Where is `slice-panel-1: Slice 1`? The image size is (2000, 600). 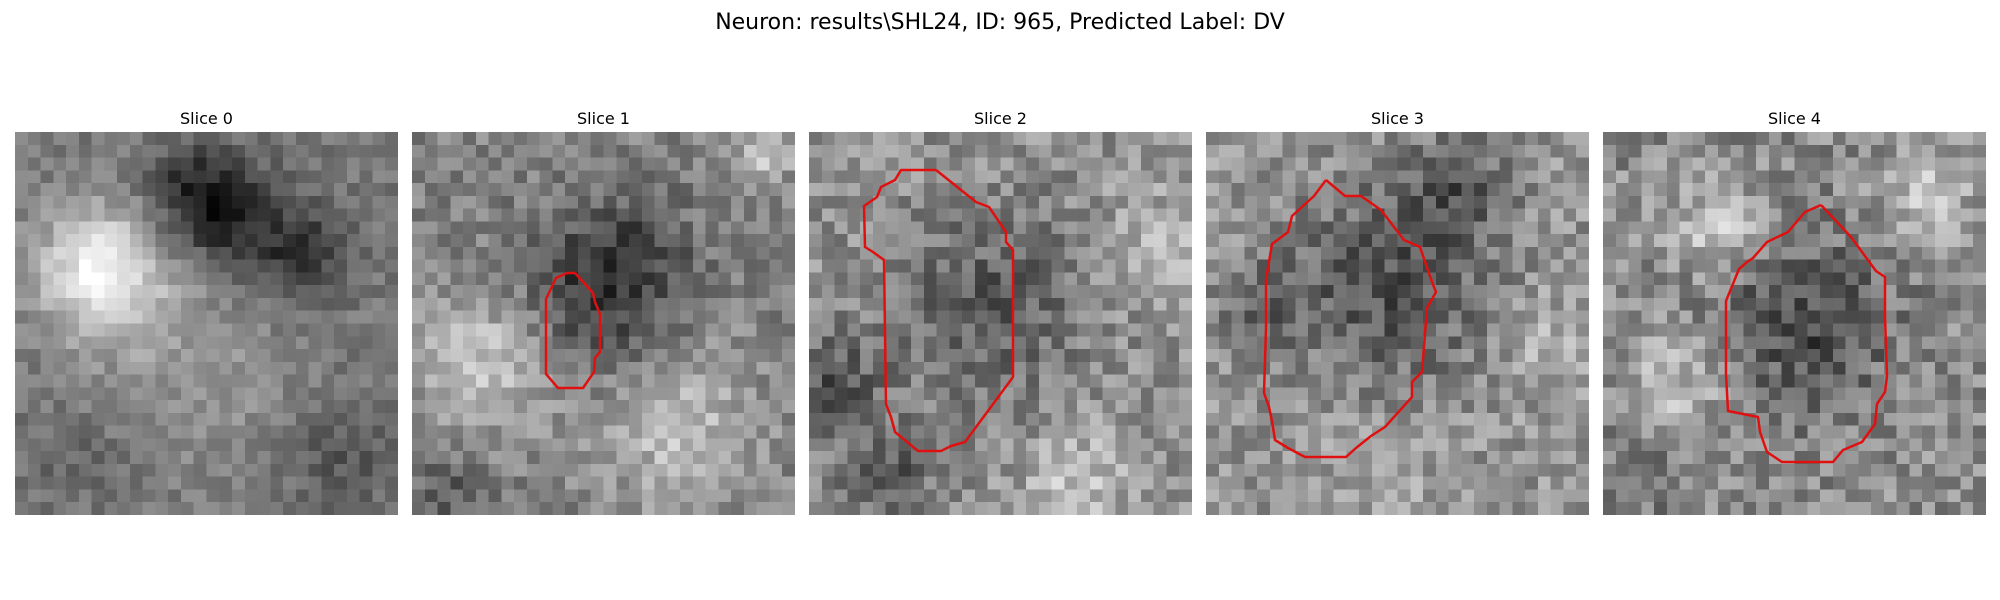
slice-panel-1: Slice 1 is located at coordinates (603, 311).